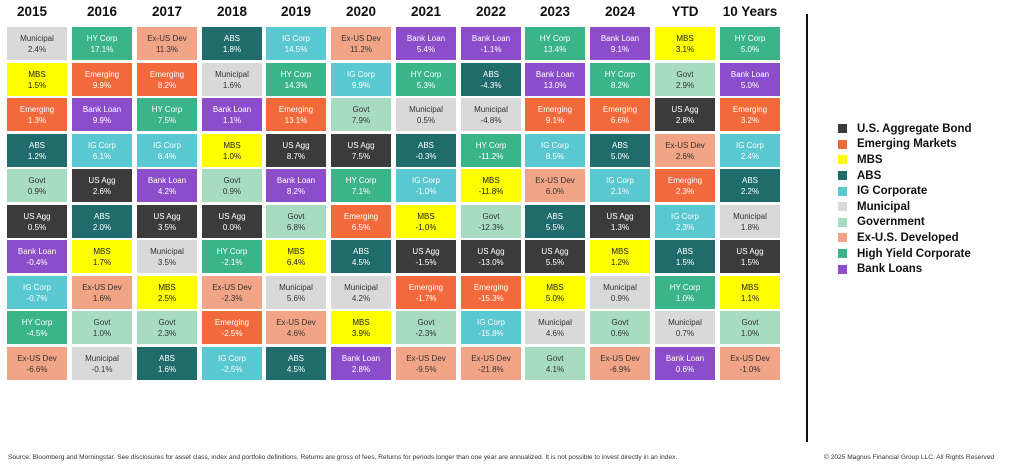  What do you see at coordinates (167, 49) in the screenshot?
I see `cell-return-value: 11.3%` at bounding box center [167, 49].